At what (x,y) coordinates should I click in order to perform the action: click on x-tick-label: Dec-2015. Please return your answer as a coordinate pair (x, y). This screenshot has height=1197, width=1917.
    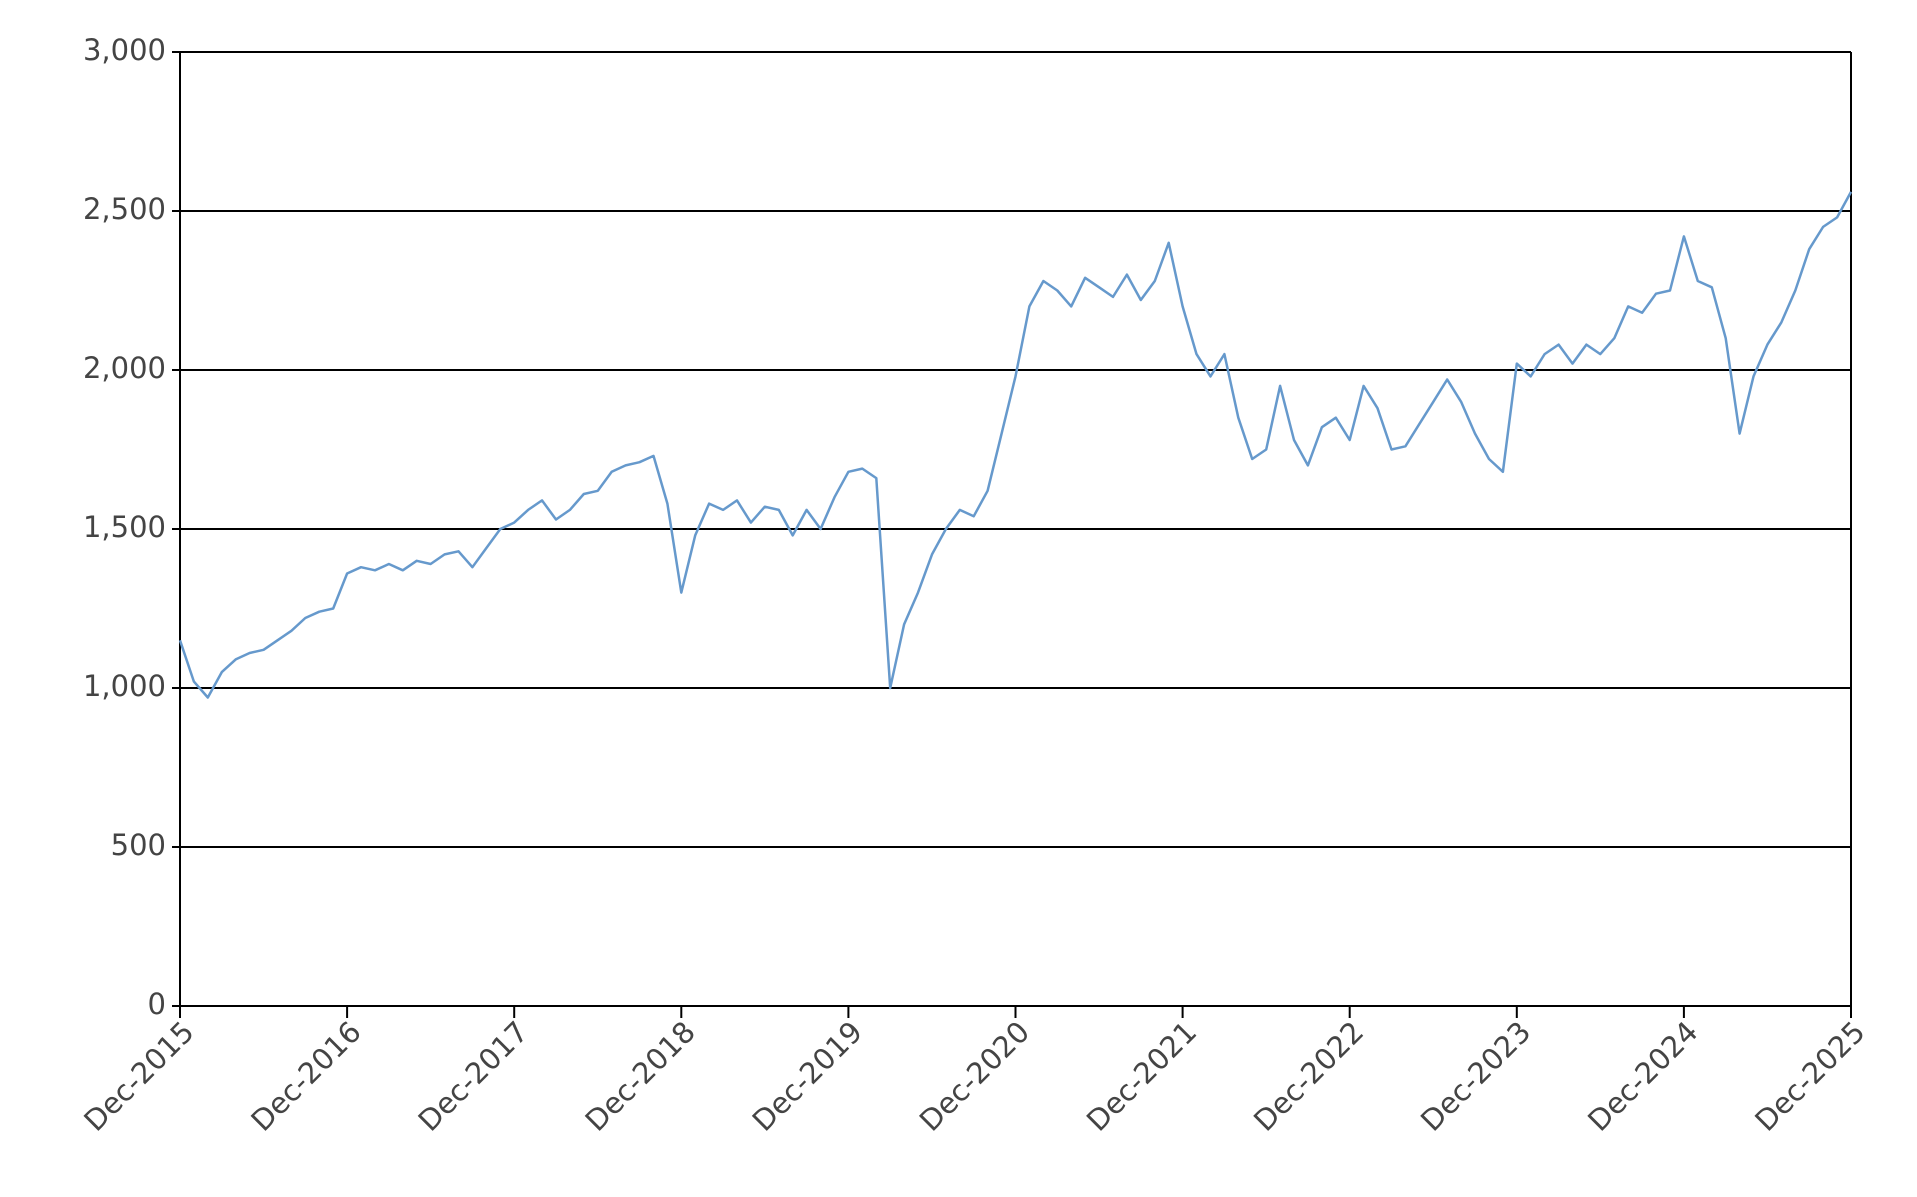
    Looking at the image, I should click on (138, 1076).